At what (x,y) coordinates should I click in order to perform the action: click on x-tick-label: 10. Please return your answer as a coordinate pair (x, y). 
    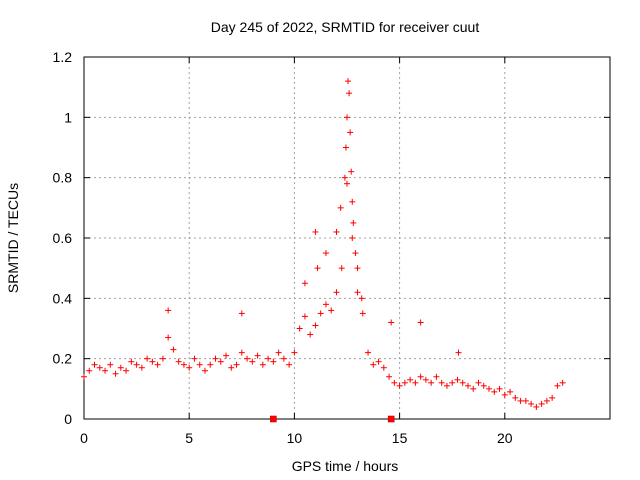
    Looking at the image, I should click on (295, 438).